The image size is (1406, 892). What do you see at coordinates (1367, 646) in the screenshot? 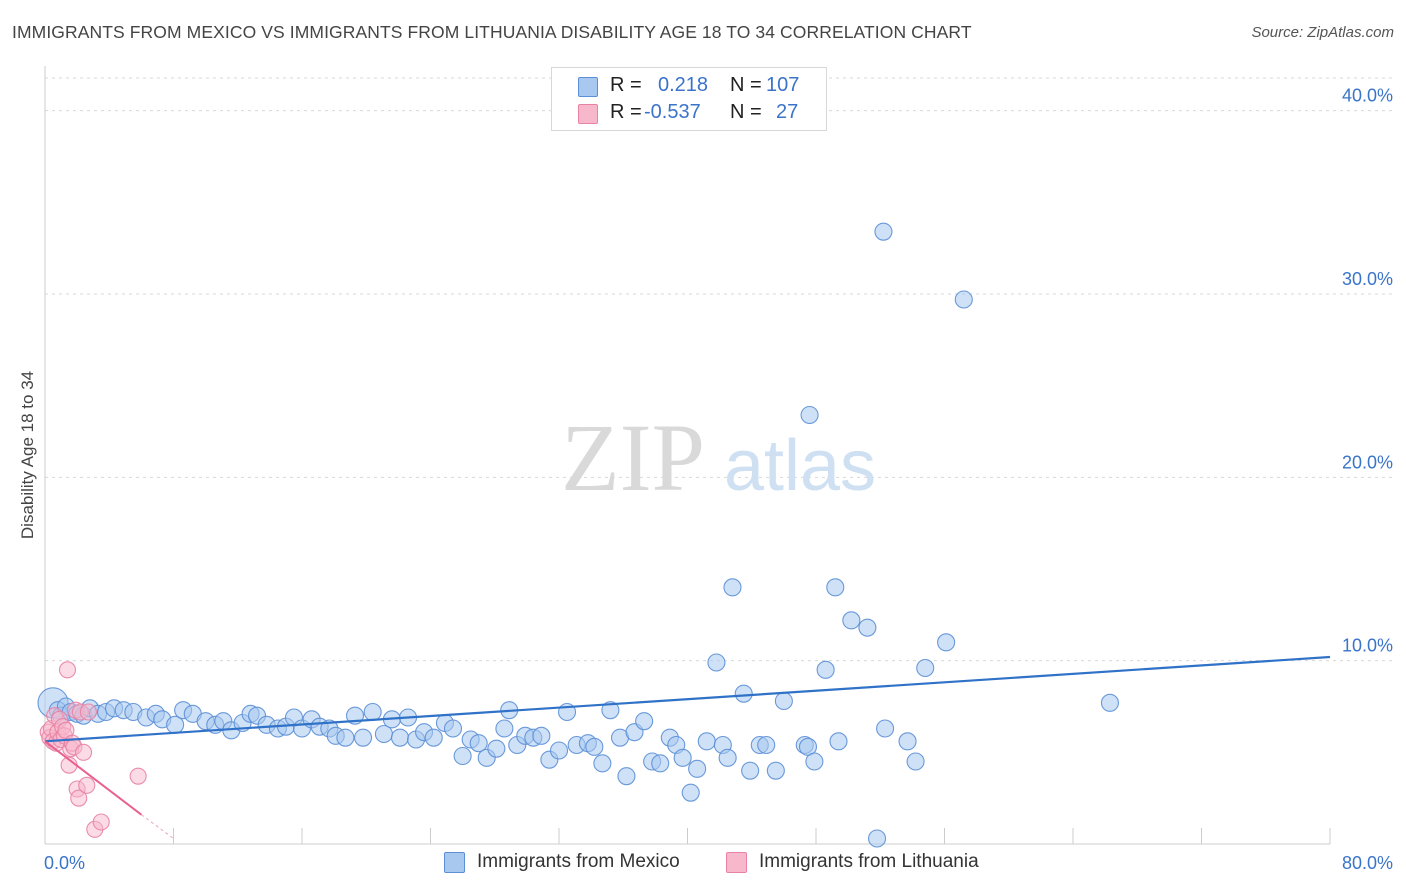
I see `y-tick-label: 10.0%` at bounding box center [1367, 646].